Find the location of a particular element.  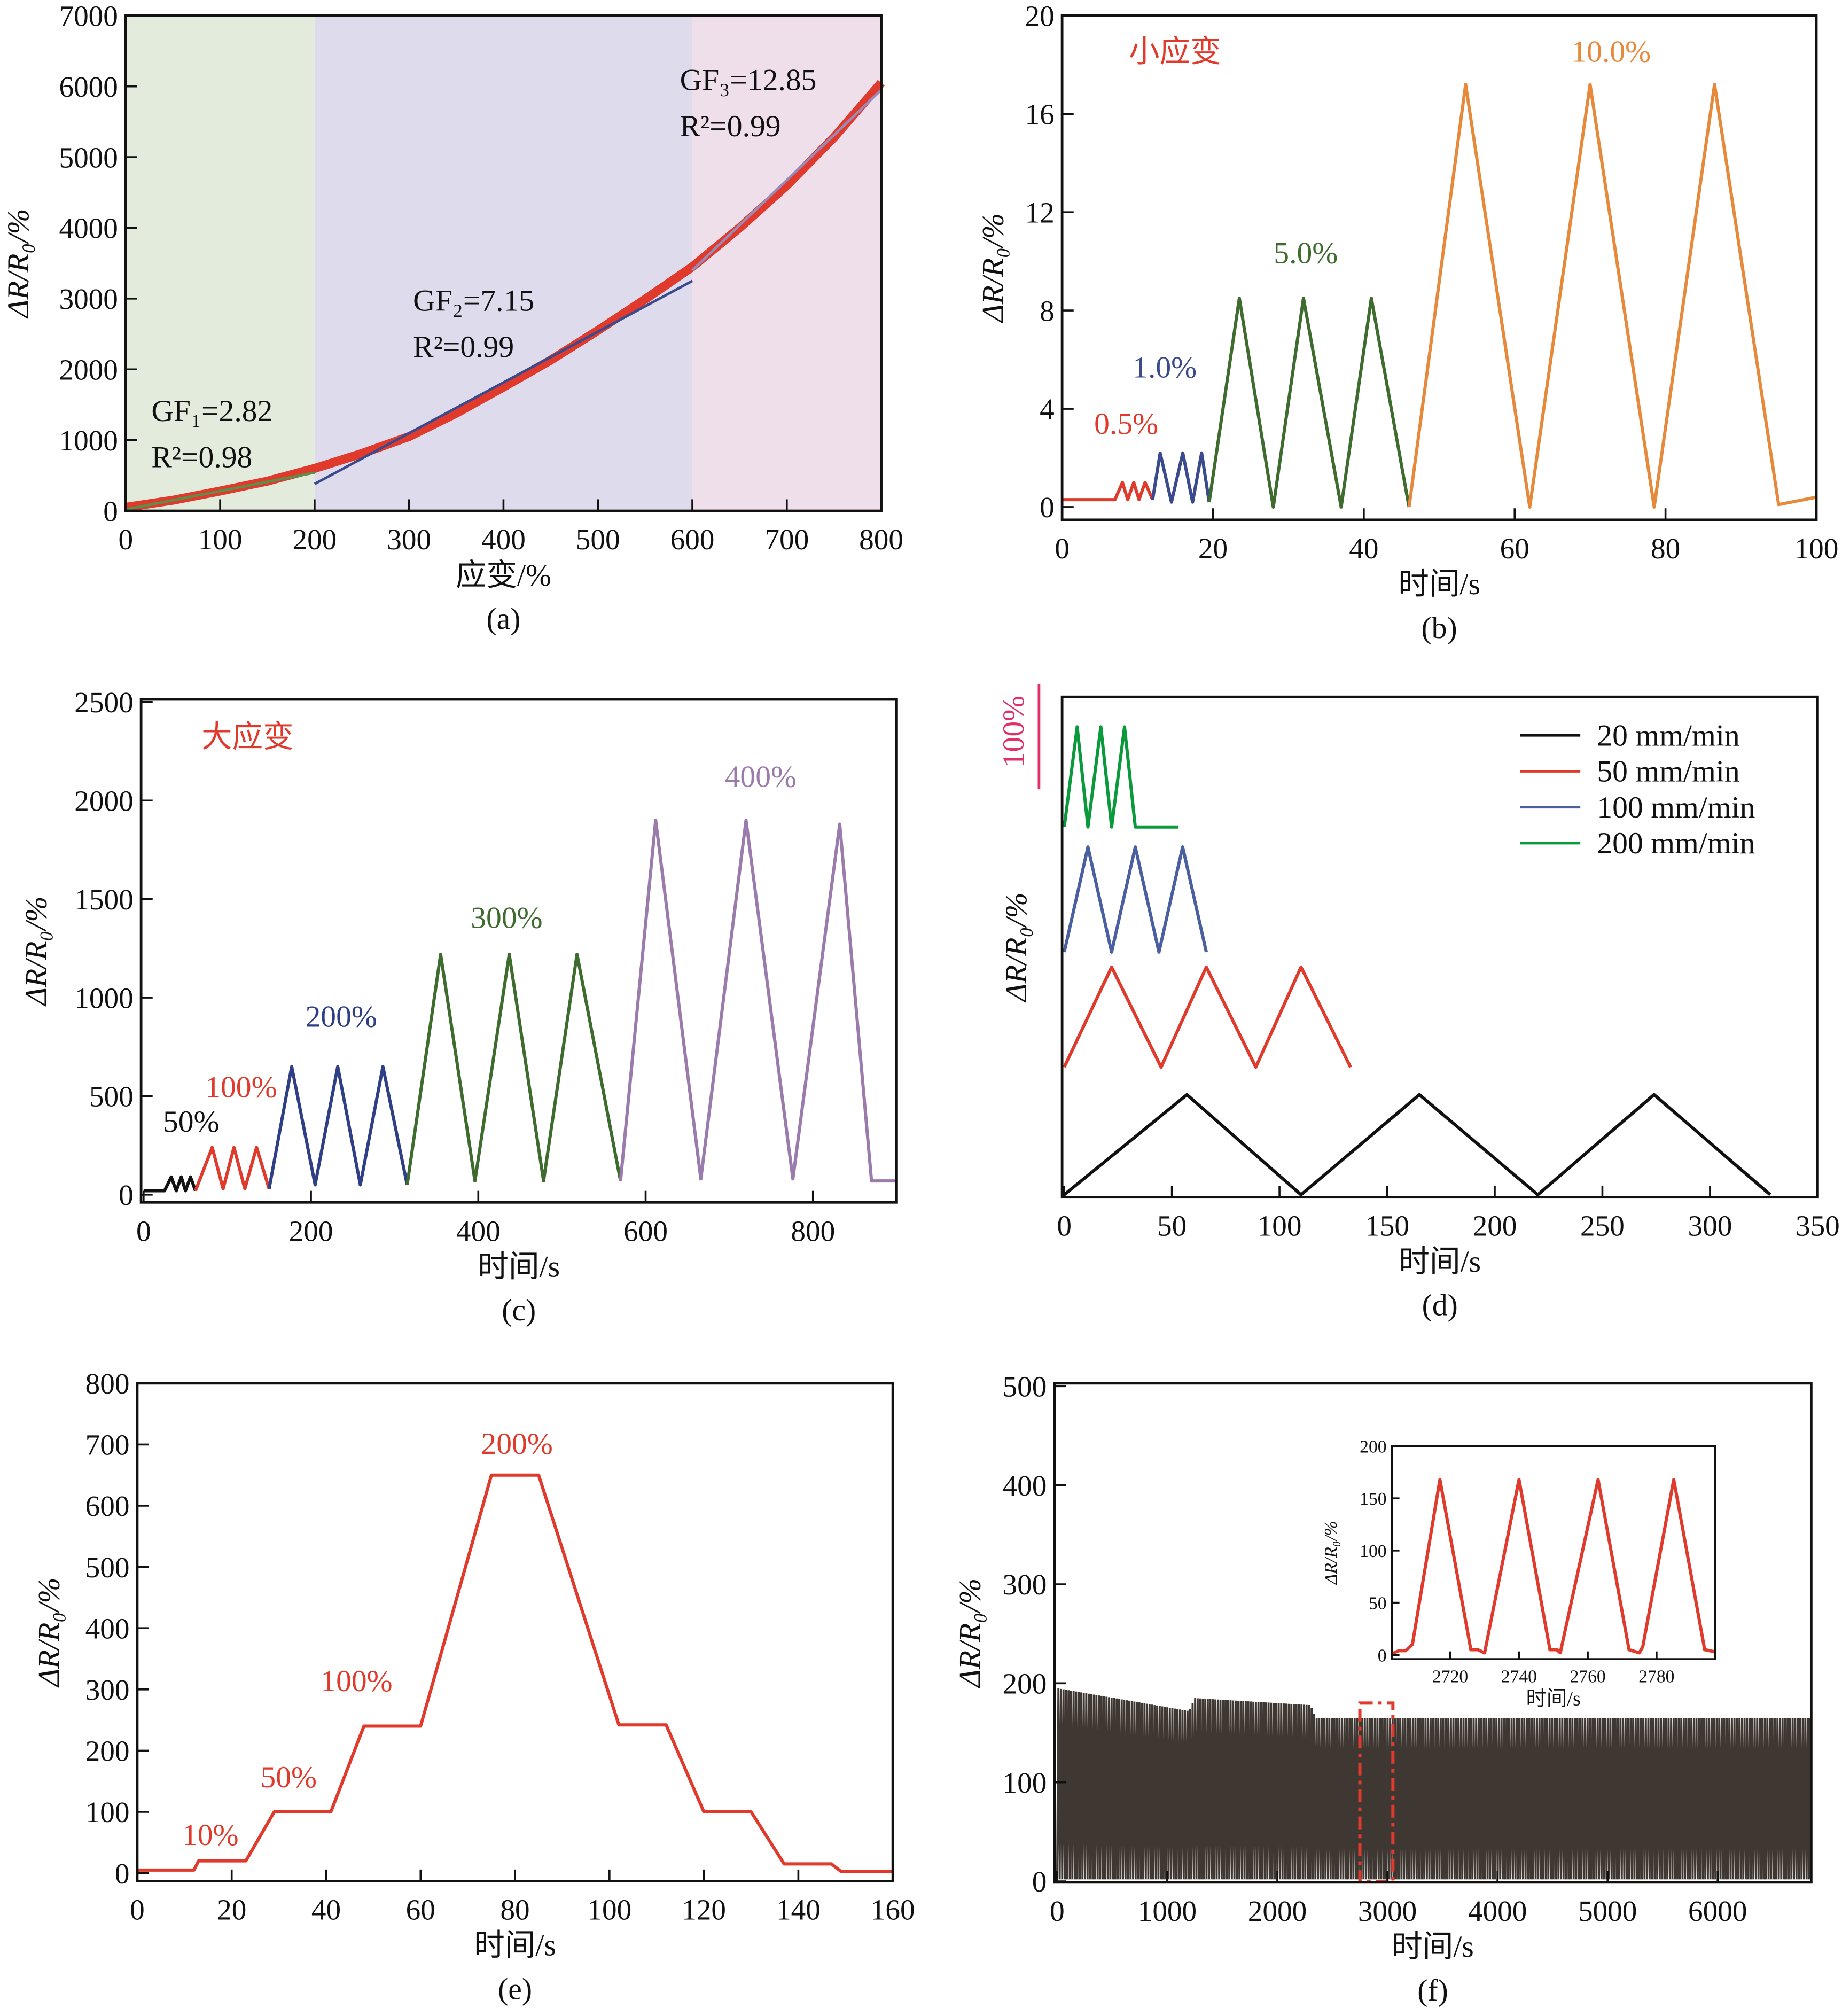

shaded-region is located at coordinates (503, 263).